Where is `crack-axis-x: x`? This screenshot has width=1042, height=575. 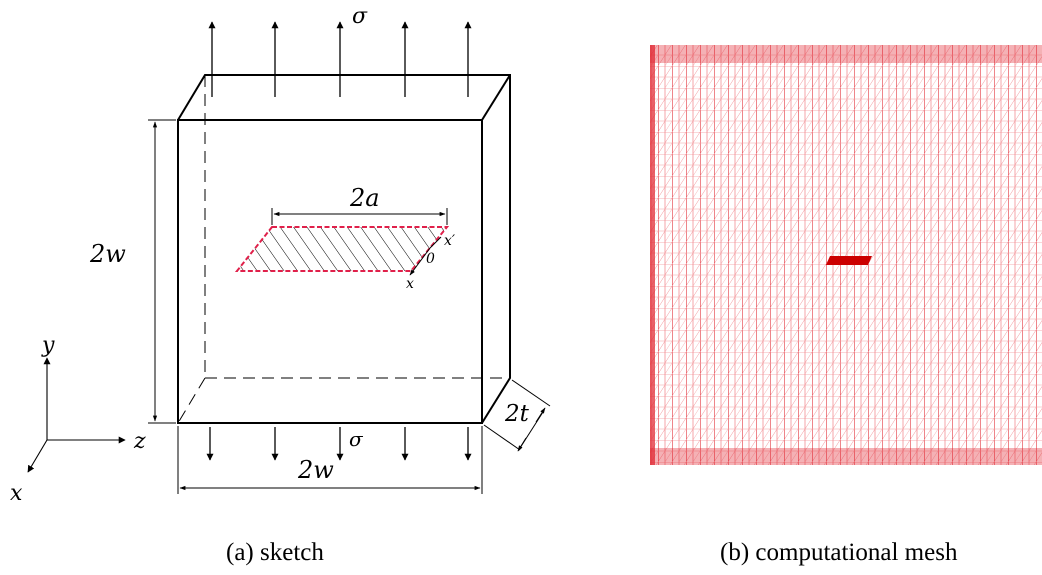
crack-axis-x: x is located at coordinates (410, 284).